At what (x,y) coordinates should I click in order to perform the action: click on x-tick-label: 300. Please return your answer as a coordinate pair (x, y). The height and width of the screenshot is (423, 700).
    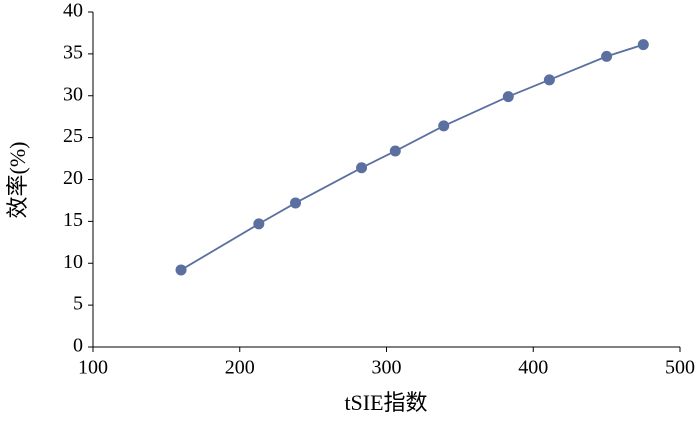
    Looking at the image, I should click on (387, 368).